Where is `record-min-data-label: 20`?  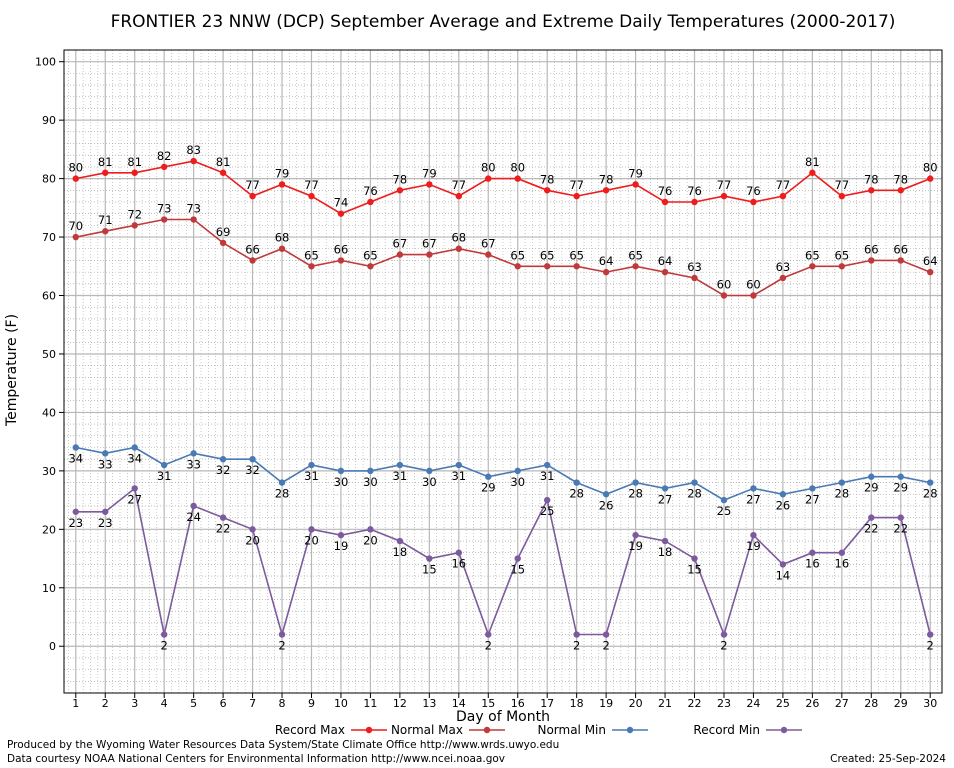
record-min-data-label: 20 is located at coordinates (311, 540).